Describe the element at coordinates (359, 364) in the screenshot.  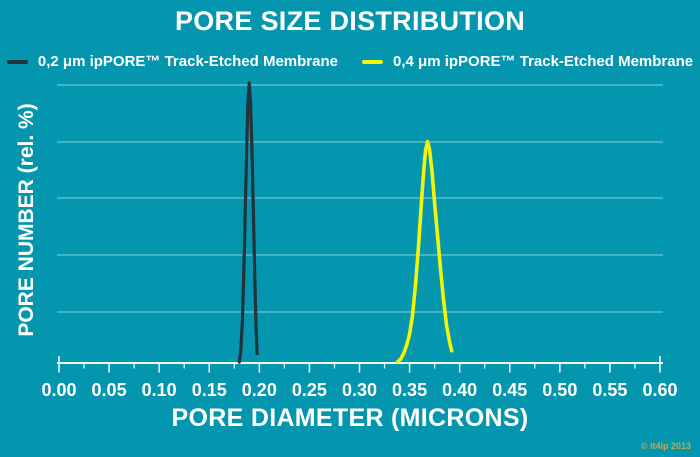
I see `x-axis-ticks` at that location.